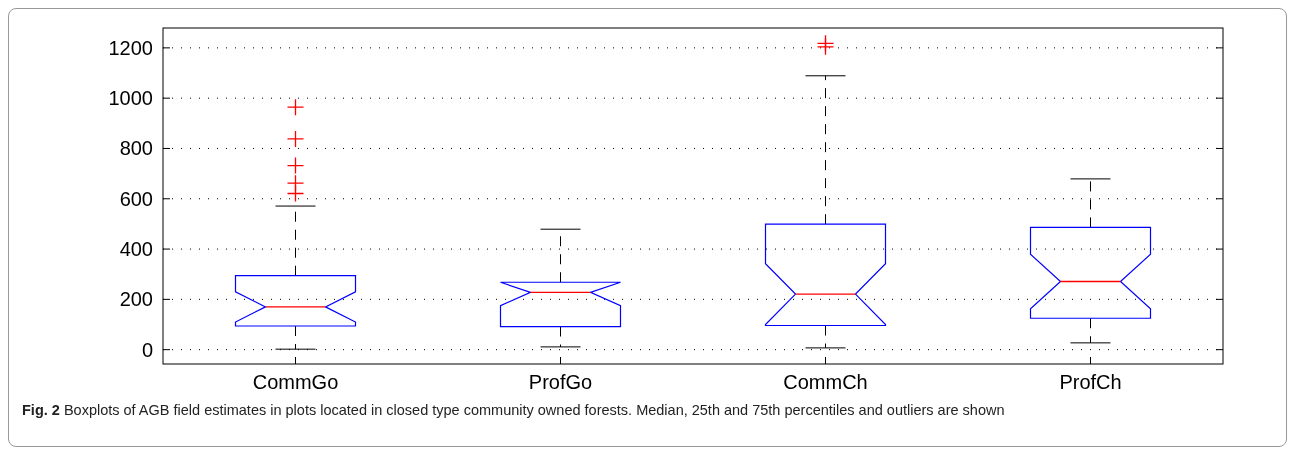 The width and height of the screenshot is (1295, 453). Describe the element at coordinates (136, 148) in the screenshot. I see `y-tick-label: 800` at that location.